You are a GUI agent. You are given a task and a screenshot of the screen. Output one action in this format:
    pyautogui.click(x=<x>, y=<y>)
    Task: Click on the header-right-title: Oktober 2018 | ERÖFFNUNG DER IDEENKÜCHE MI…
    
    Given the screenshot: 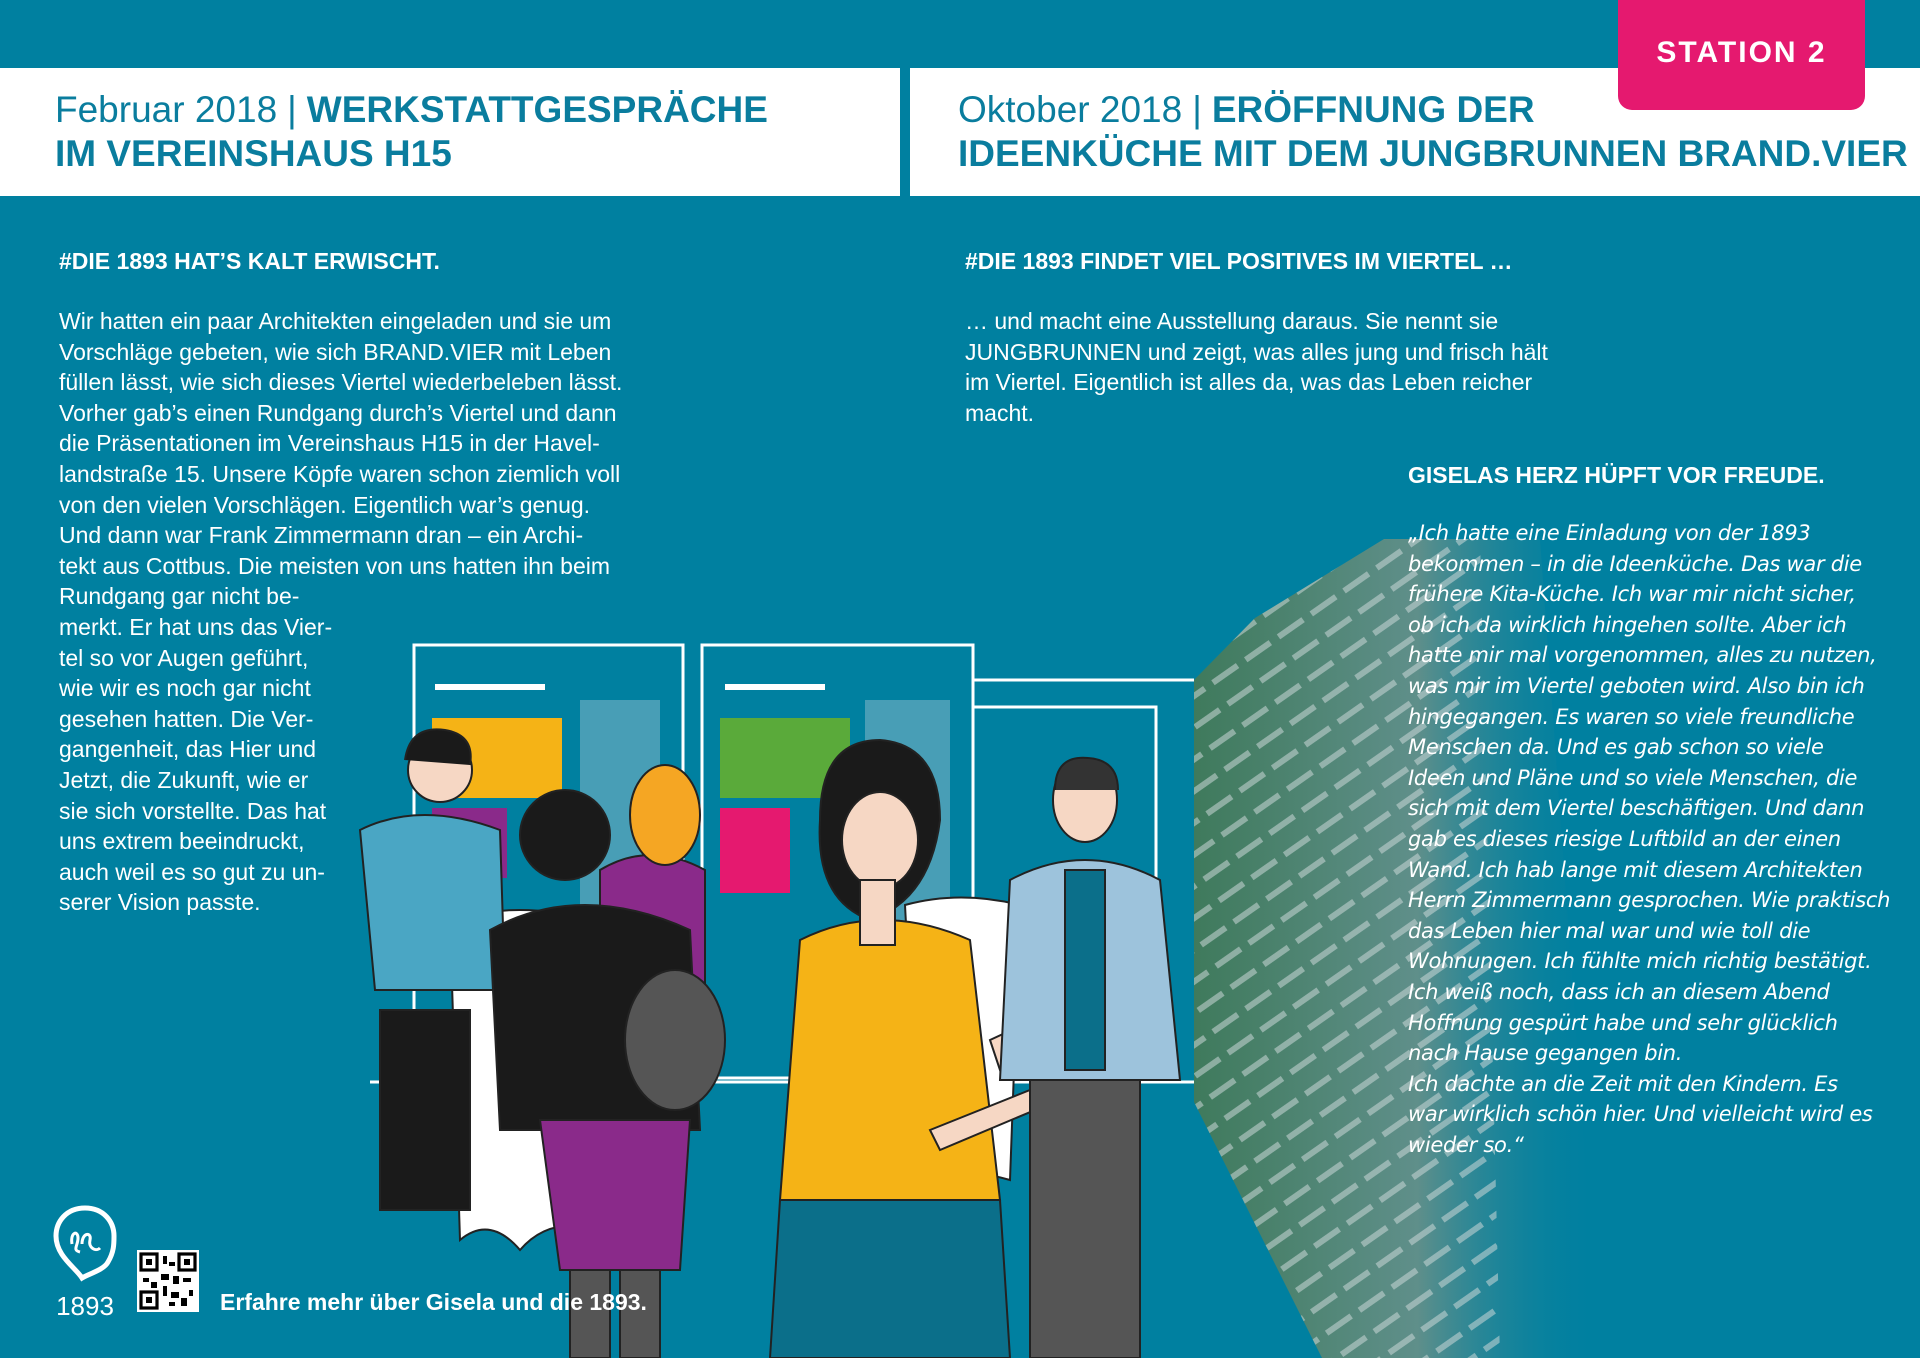 What is the action you would take?
    pyautogui.click(x=1433, y=132)
    